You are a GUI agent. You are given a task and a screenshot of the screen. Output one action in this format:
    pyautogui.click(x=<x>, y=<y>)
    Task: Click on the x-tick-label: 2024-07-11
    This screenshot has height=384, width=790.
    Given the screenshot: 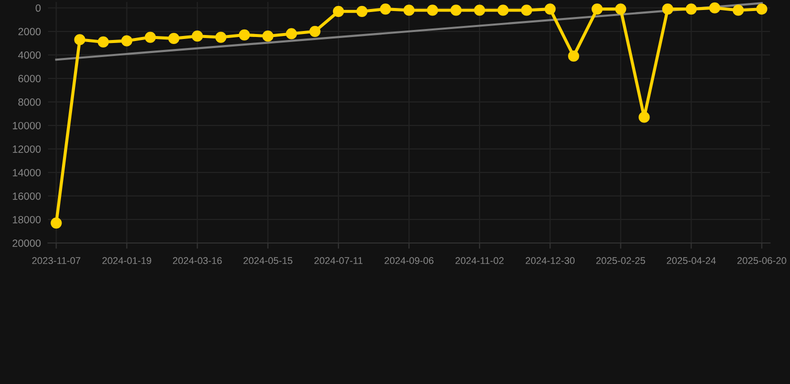 What is the action you would take?
    pyautogui.click(x=338, y=260)
    